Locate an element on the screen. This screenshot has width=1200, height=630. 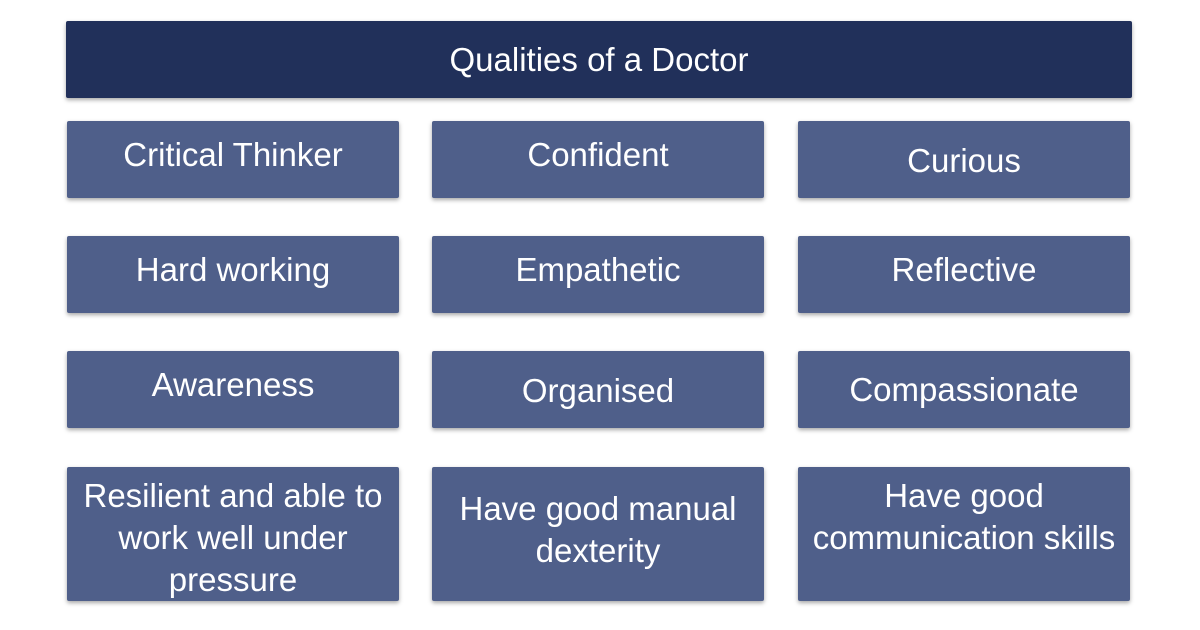
quality-box: Organised is located at coordinates (598, 389).